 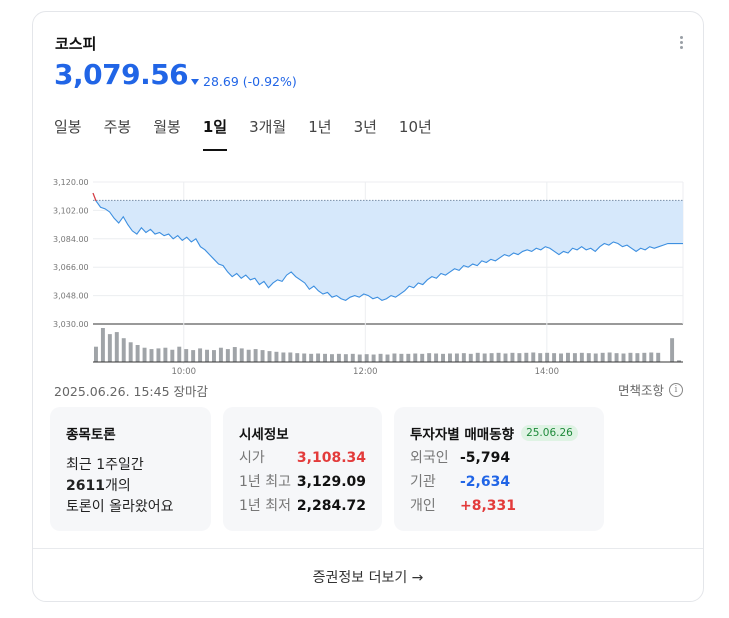 What do you see at coordinates (462, 435) in the screenshot?
I see `investor-trend-label: 투자자별 매매동향` at bounding box center [462, 435].